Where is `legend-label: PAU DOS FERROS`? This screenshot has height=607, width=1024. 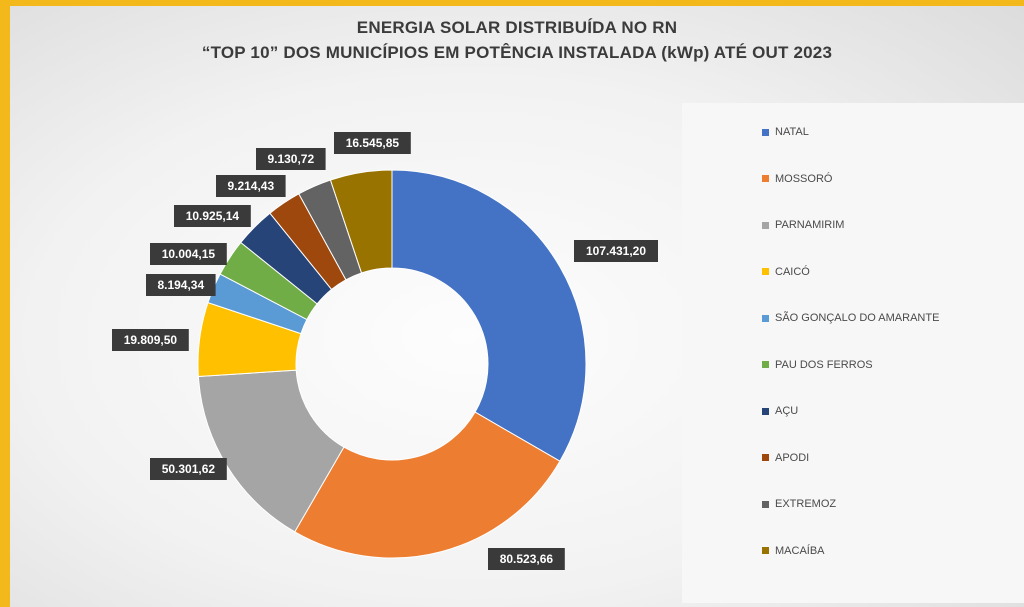 legend-label: PAU DOS FERROS is located at coordinates (824, 364).